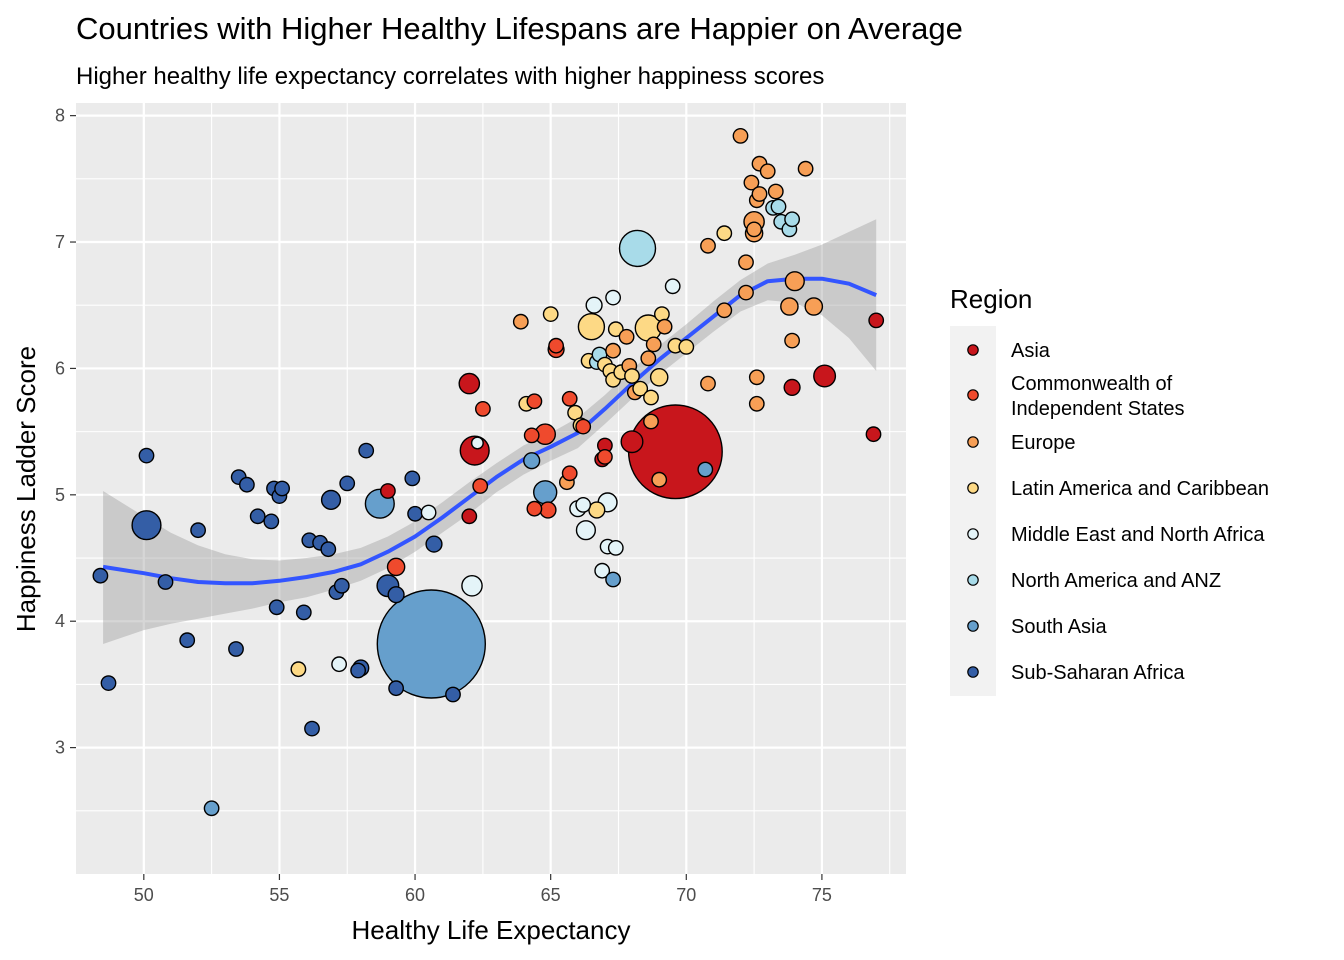 This screenshot has height=960, width=1344. What do you see at coordinates (1043, 443) in the screenshot?
I see `legend-label: Europe` at bounding box center [1043, 443].